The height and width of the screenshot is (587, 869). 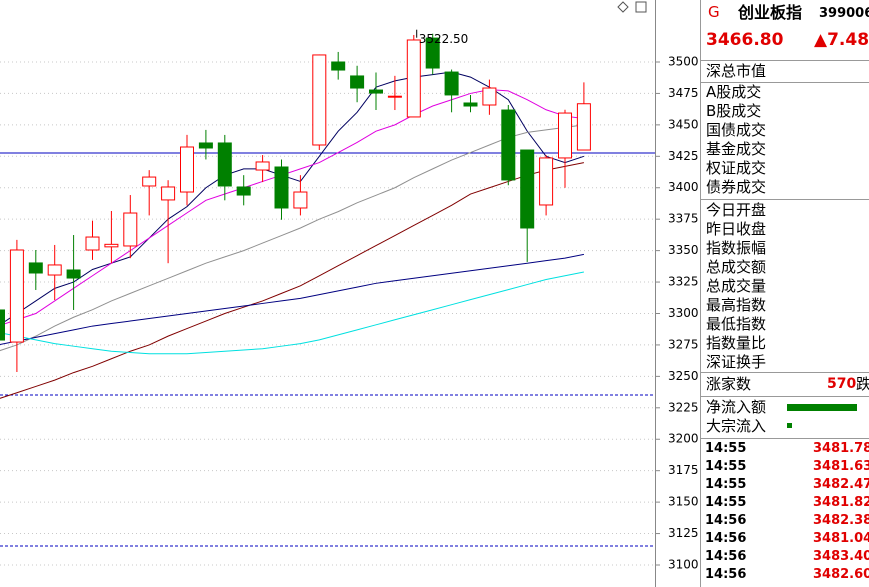 What do you see at coordinates (683, 564) in the screenshot?
I see `y-tick-label: 3100` at bounding box center [683, 564].